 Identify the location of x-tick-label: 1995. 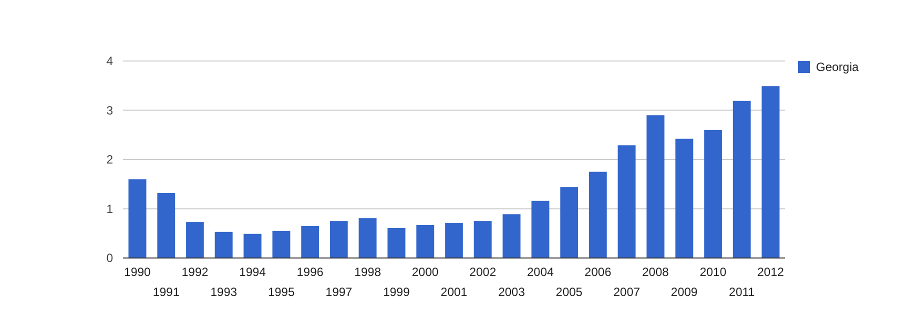
(281, 292).